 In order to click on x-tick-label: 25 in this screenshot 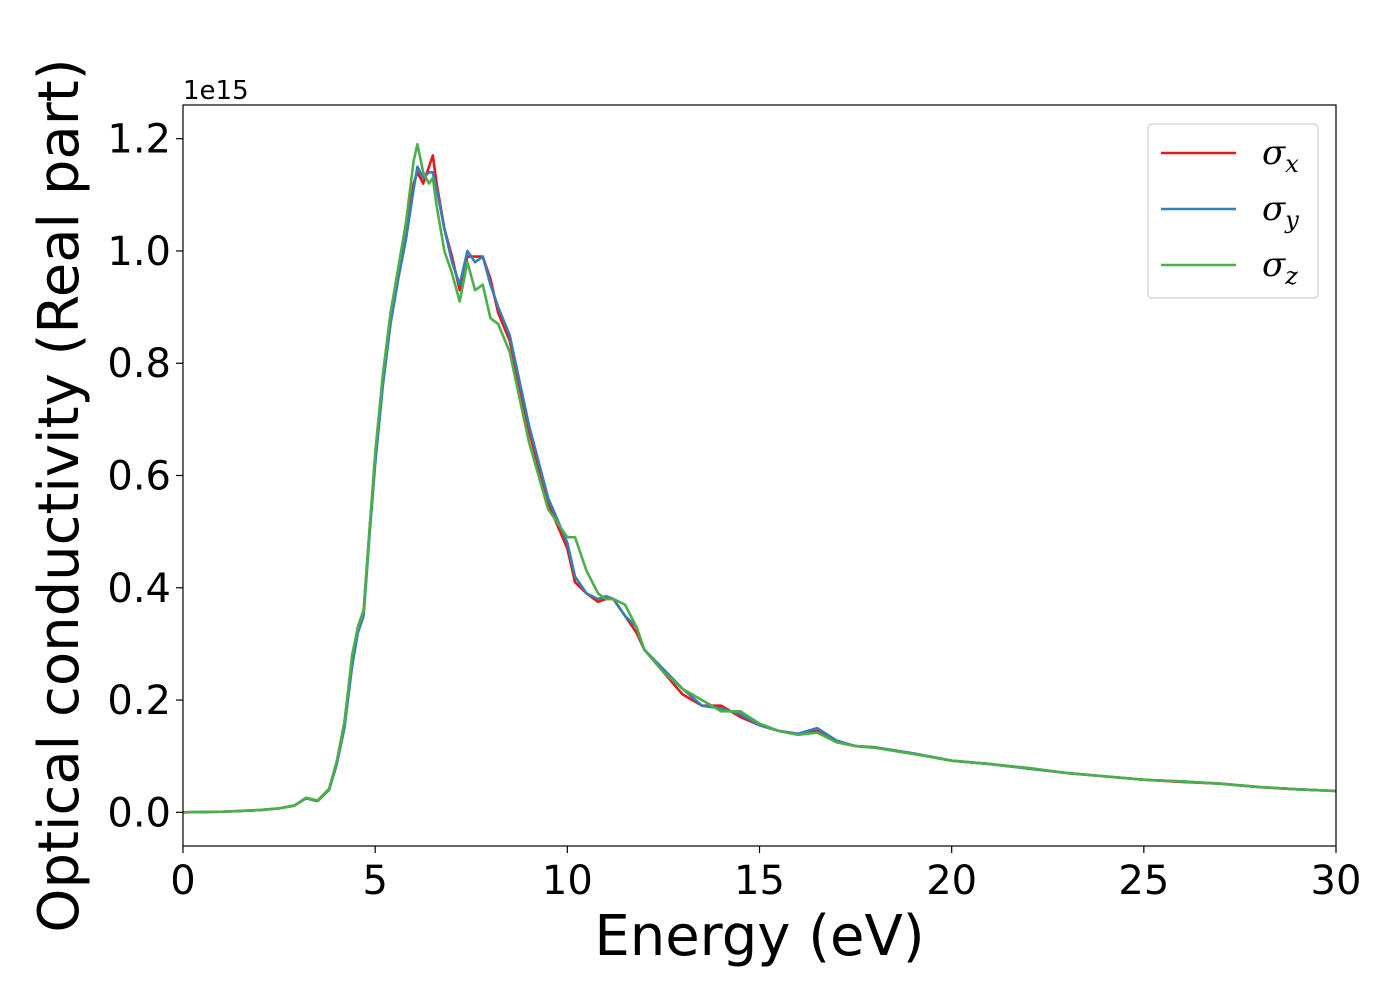, I will do `click(1143, 881)`.